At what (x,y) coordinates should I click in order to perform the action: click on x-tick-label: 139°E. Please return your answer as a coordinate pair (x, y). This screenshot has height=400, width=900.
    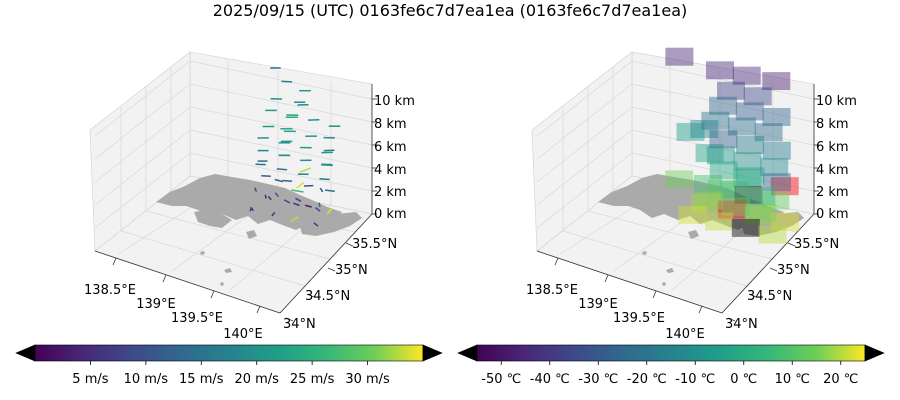
    Looking at the image, I should click on (156, 304).